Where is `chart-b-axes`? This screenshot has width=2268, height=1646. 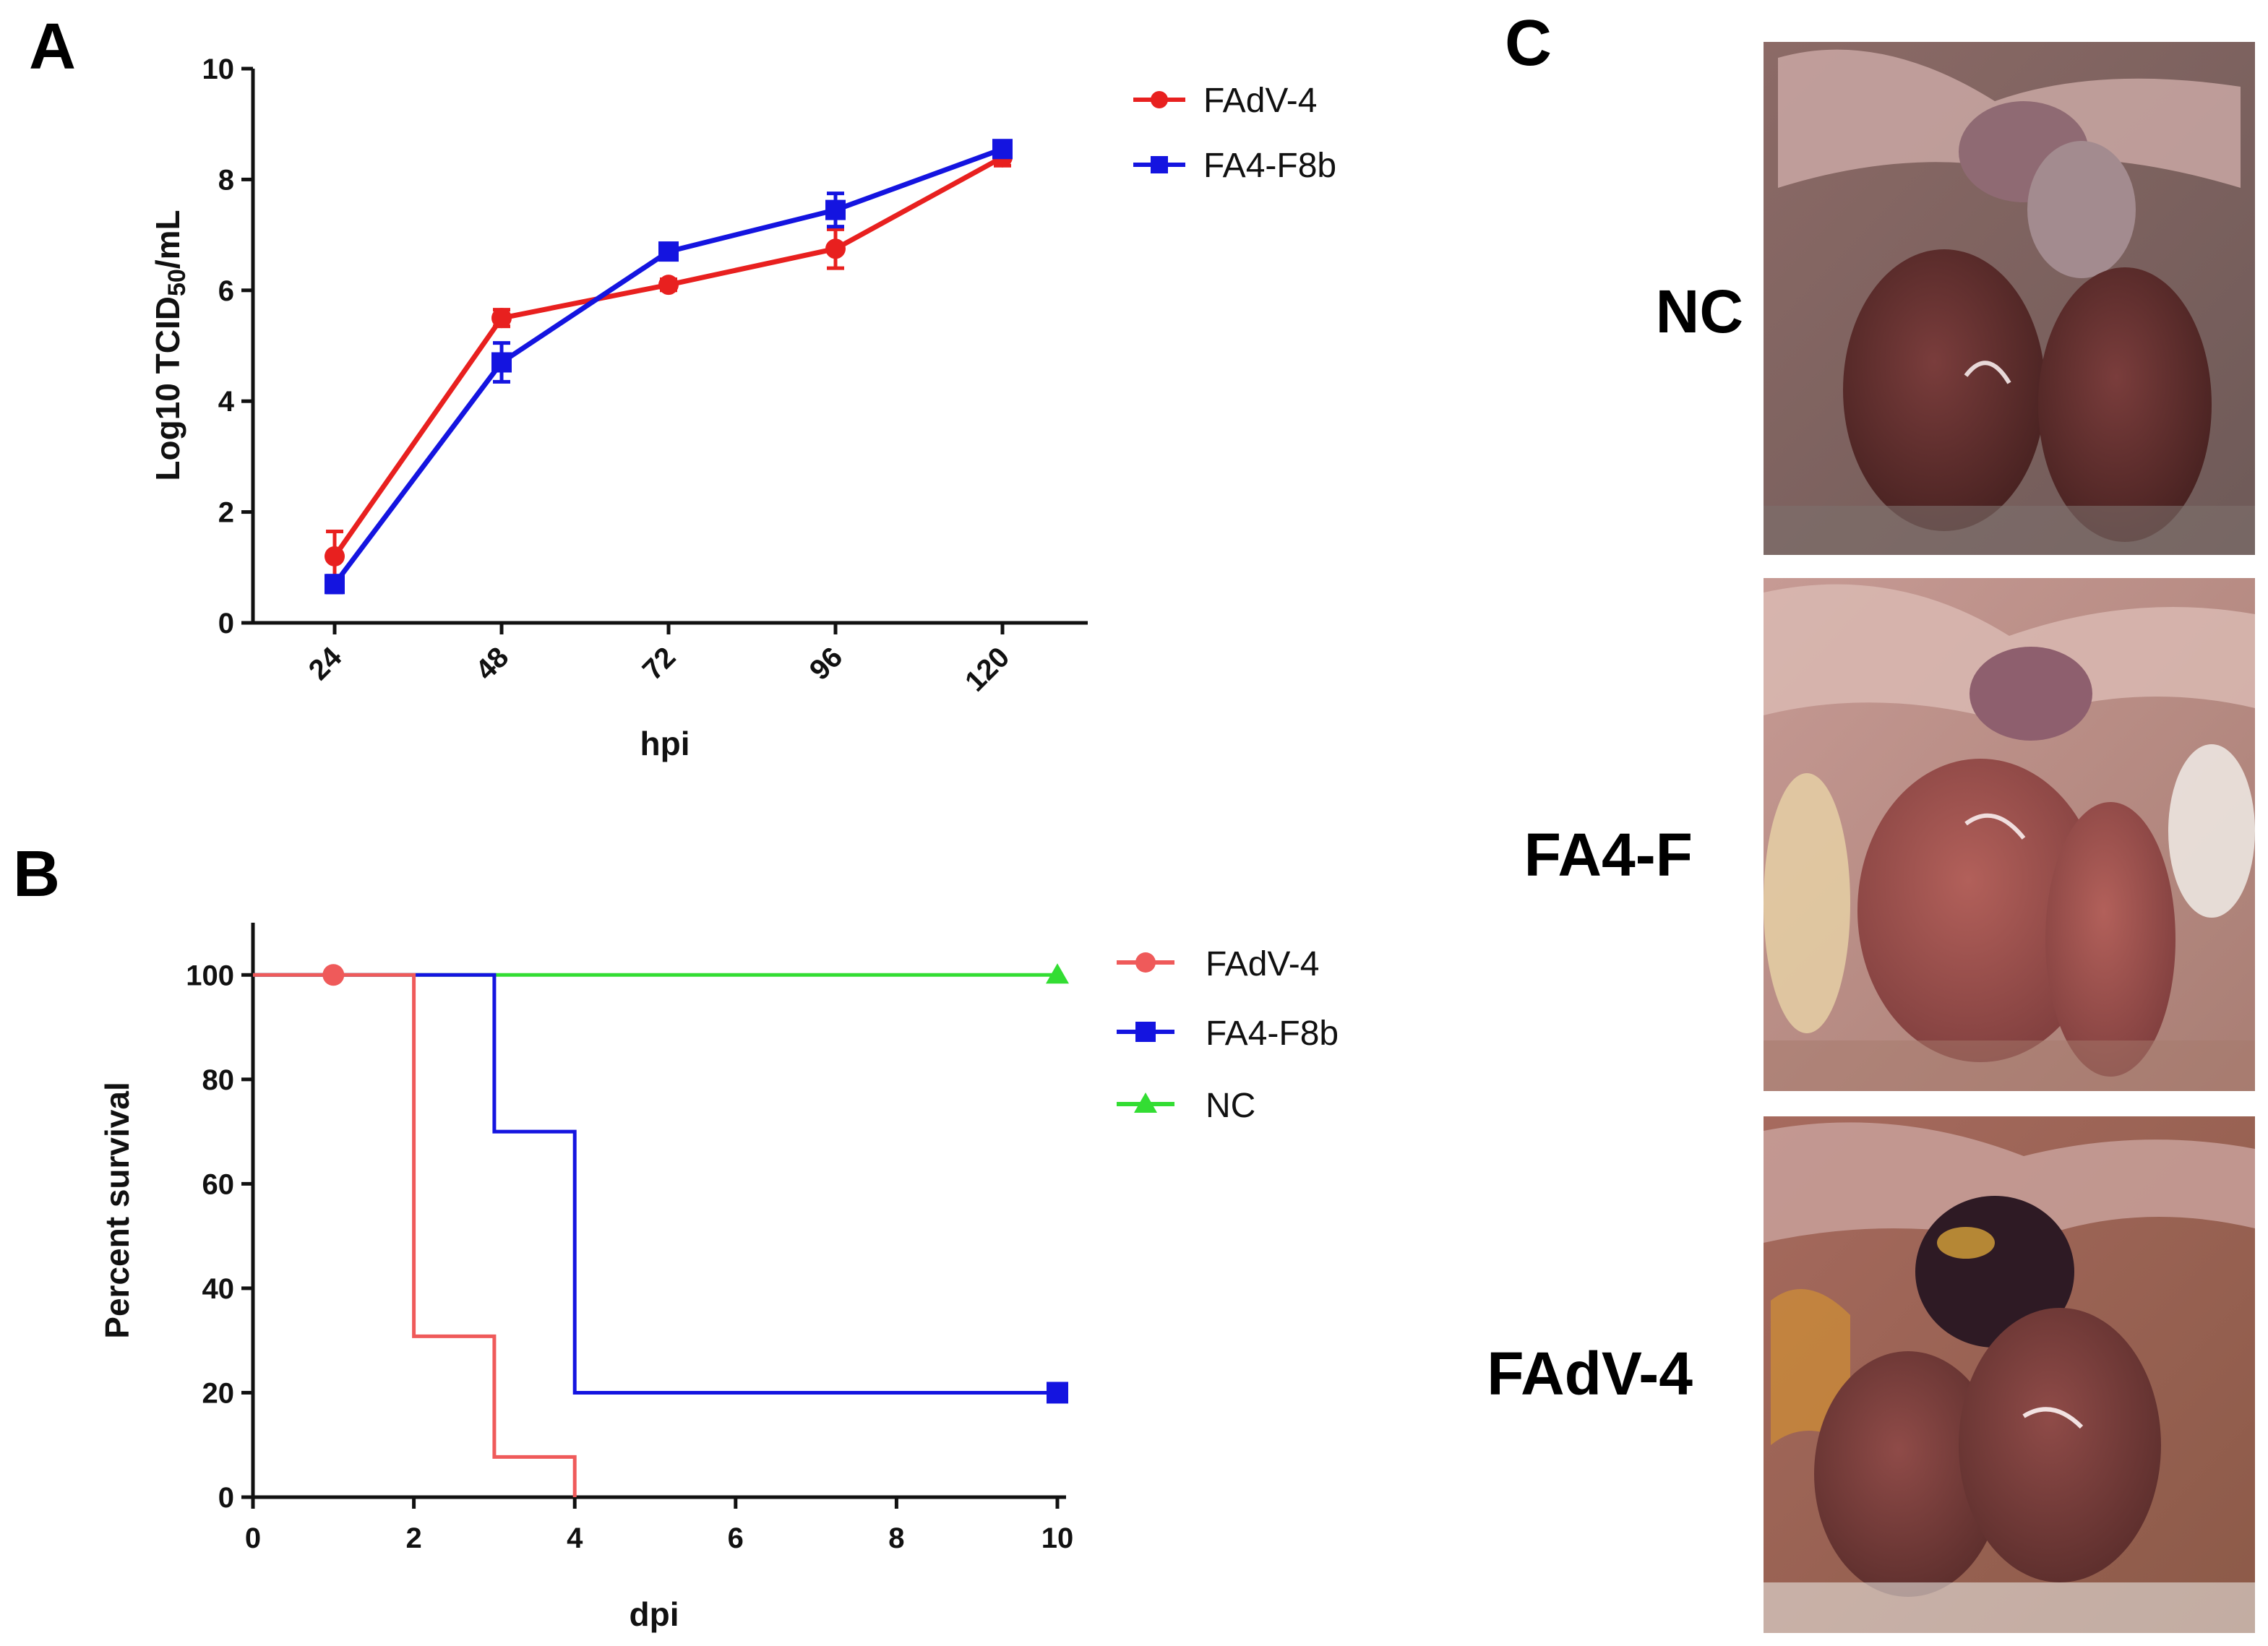
chart-b-axes is located at coordinates (658, 1211).